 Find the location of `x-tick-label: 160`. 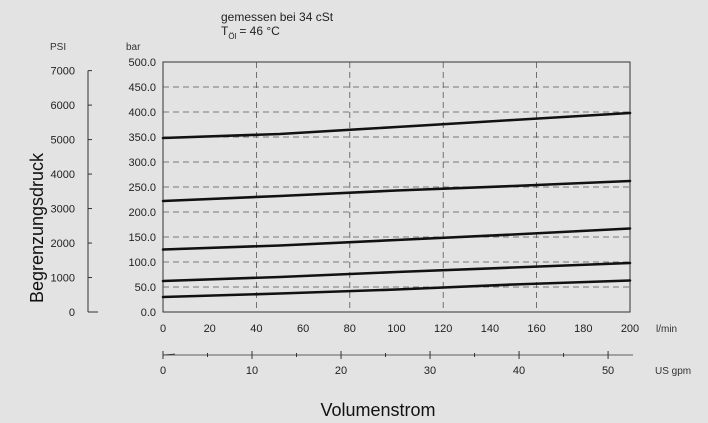

x-tick-label: 160 is located at coordinates (536, 329).